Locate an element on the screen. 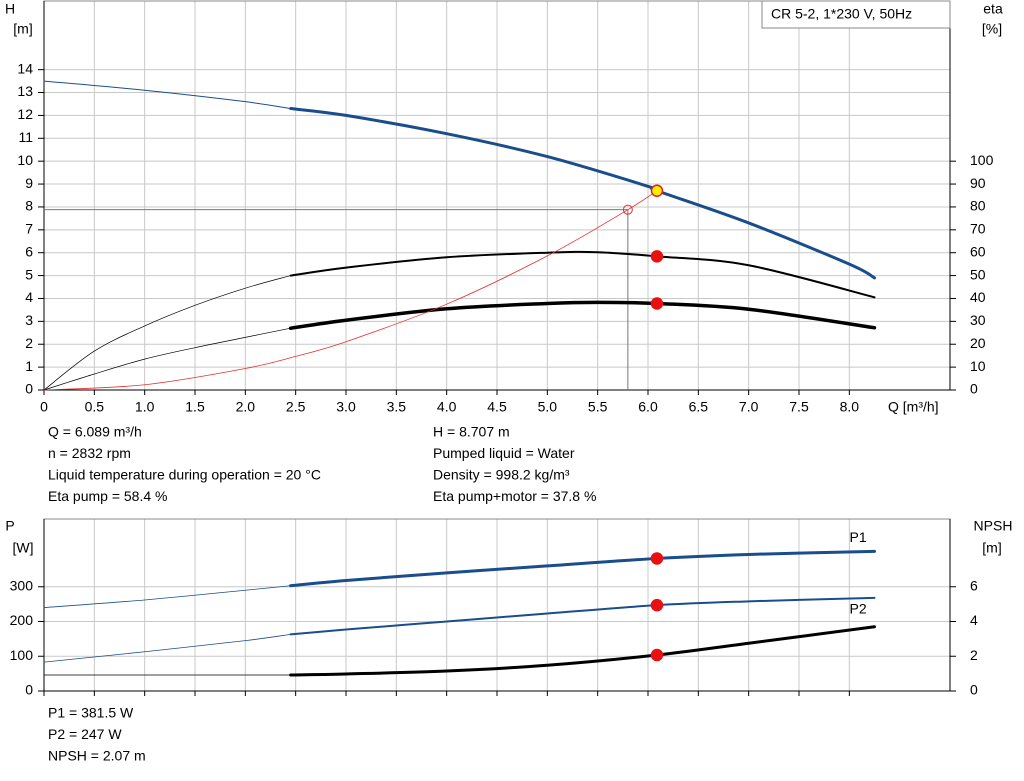 Image resolution: width=1024 pixels, height=781 pixels. y2-tick-label: 20 is located at coordinates (978, 343).